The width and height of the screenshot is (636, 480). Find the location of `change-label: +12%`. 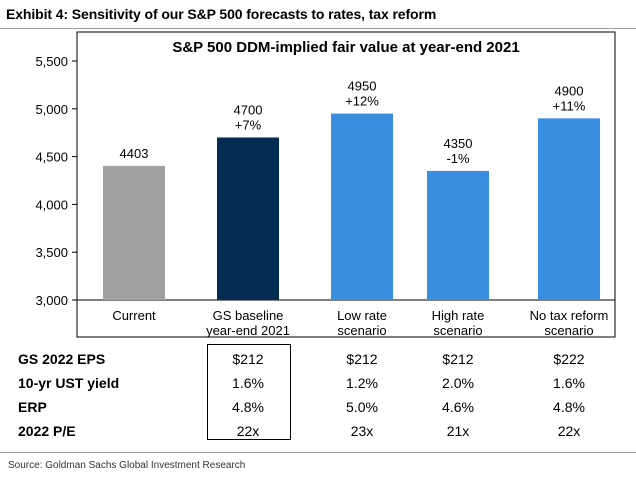

change-label: +12% is located at coordinates (362, 101).